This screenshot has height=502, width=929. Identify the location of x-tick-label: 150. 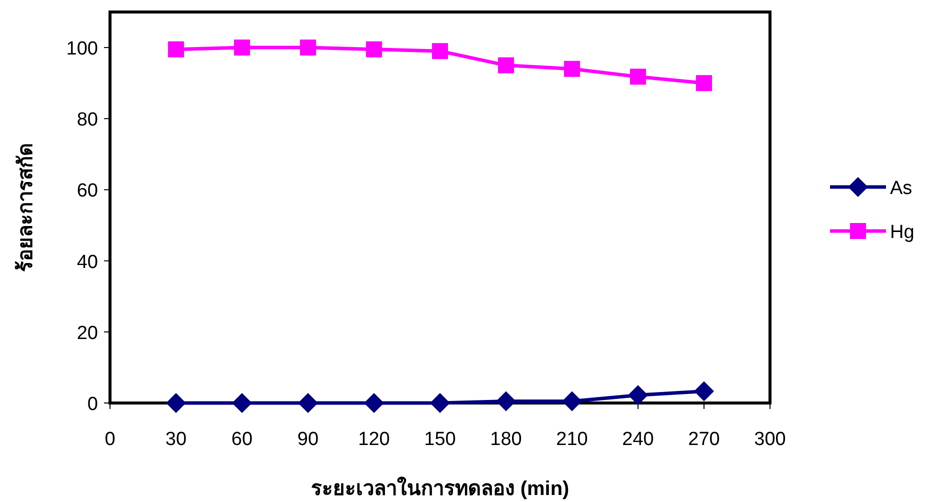
(440, 439).